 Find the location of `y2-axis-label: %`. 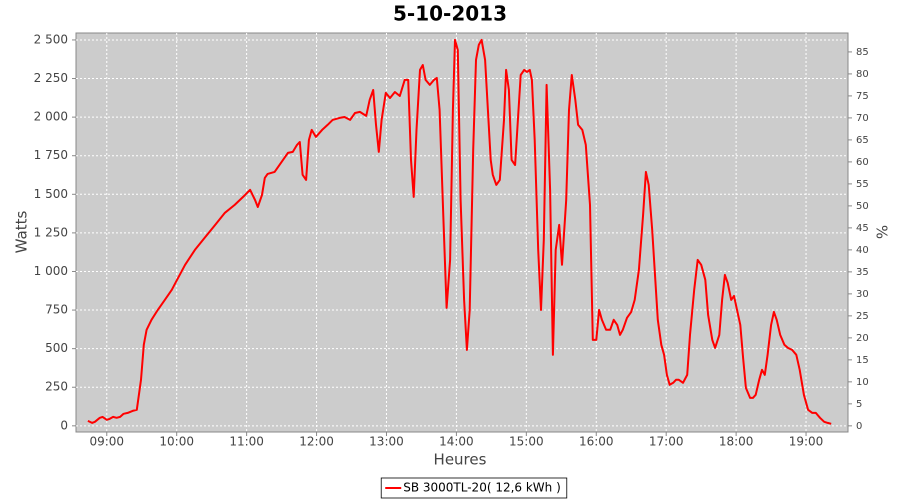

y2-axis-label: % is located at coordinates (882, 232).